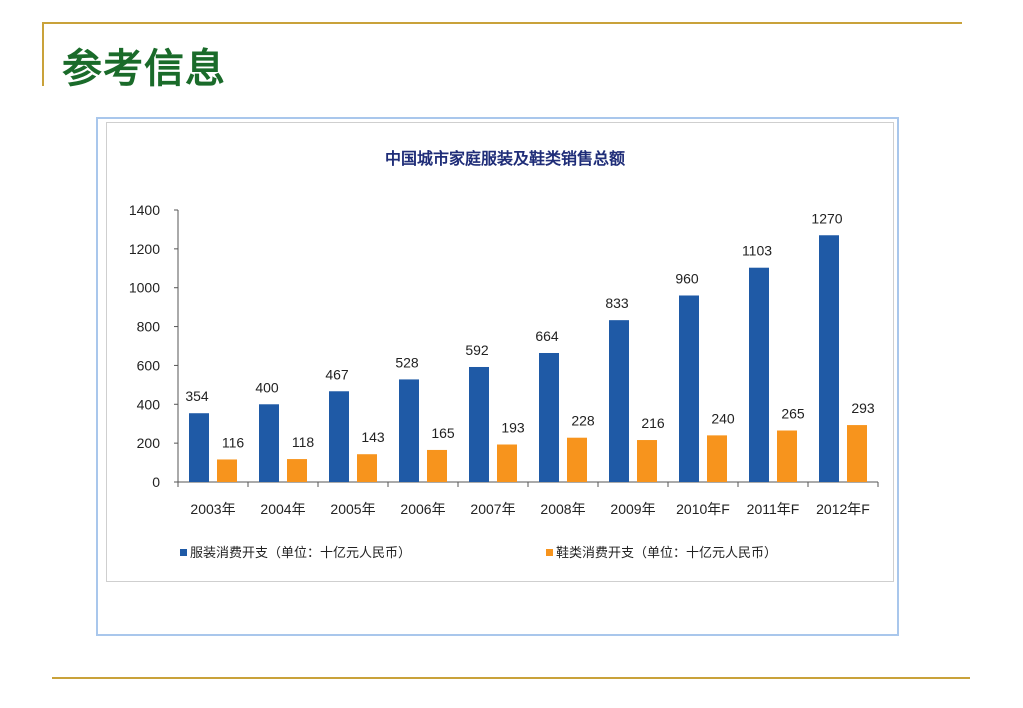  Describe the element at coordinates (687, 278) in the screenshot. I see `data-label-apparel: 960` at that location.